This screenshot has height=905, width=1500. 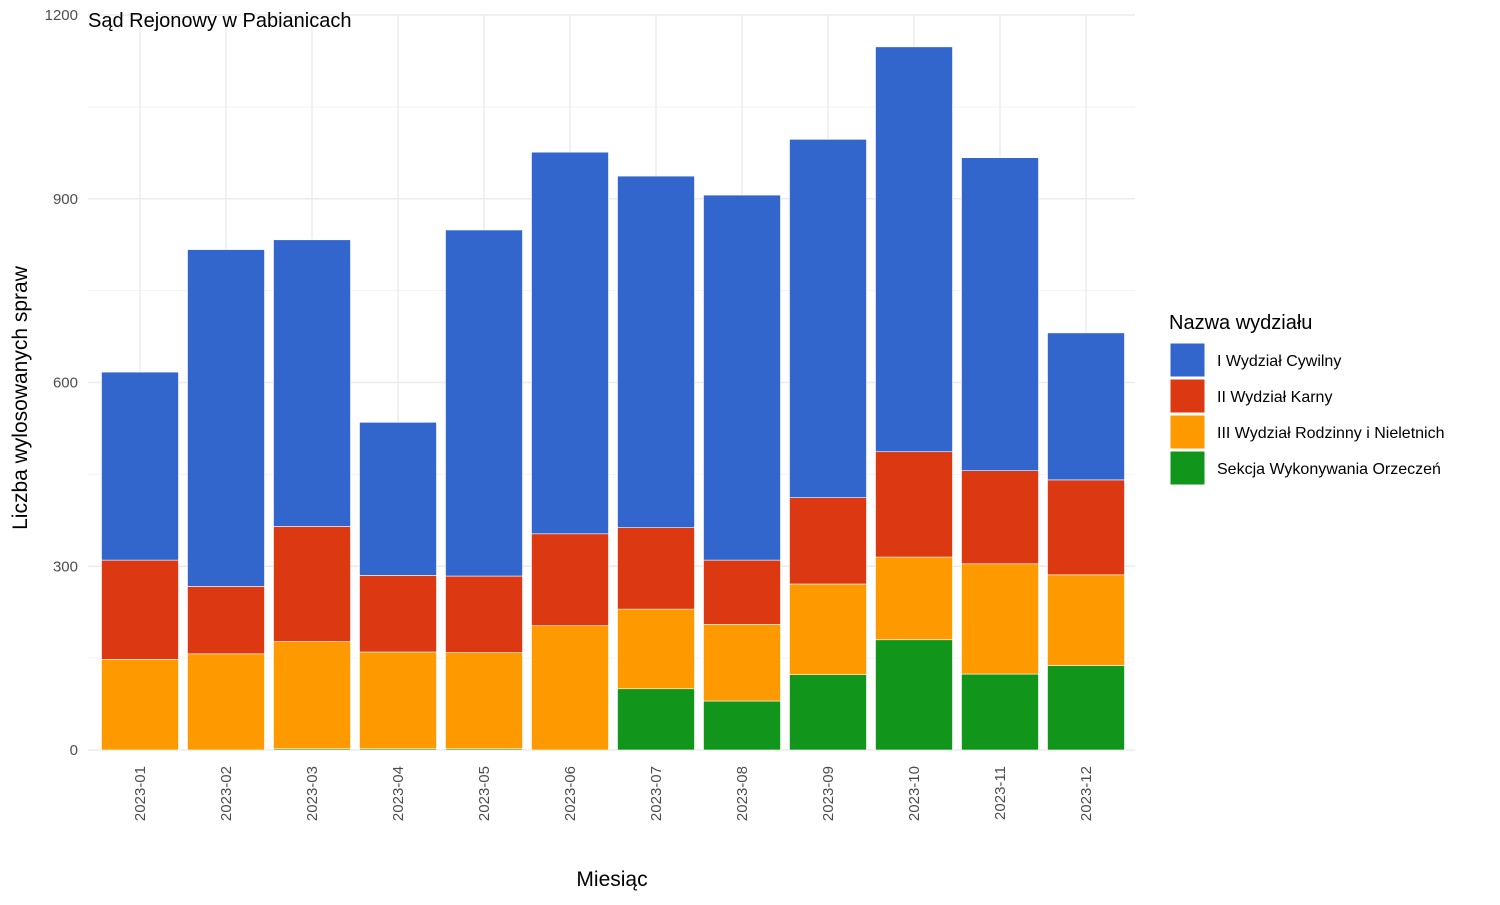 I want to click on x-tick-label: 2023-06, so click(x=570, y=793).